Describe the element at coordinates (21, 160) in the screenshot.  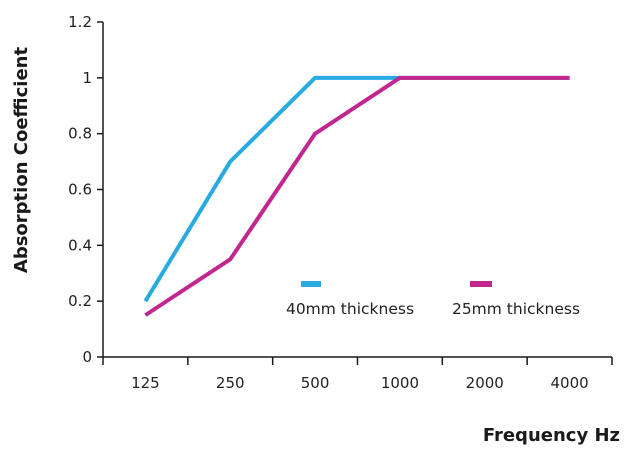
I see `y-axis-title: Absorption Coefficient` at that location.